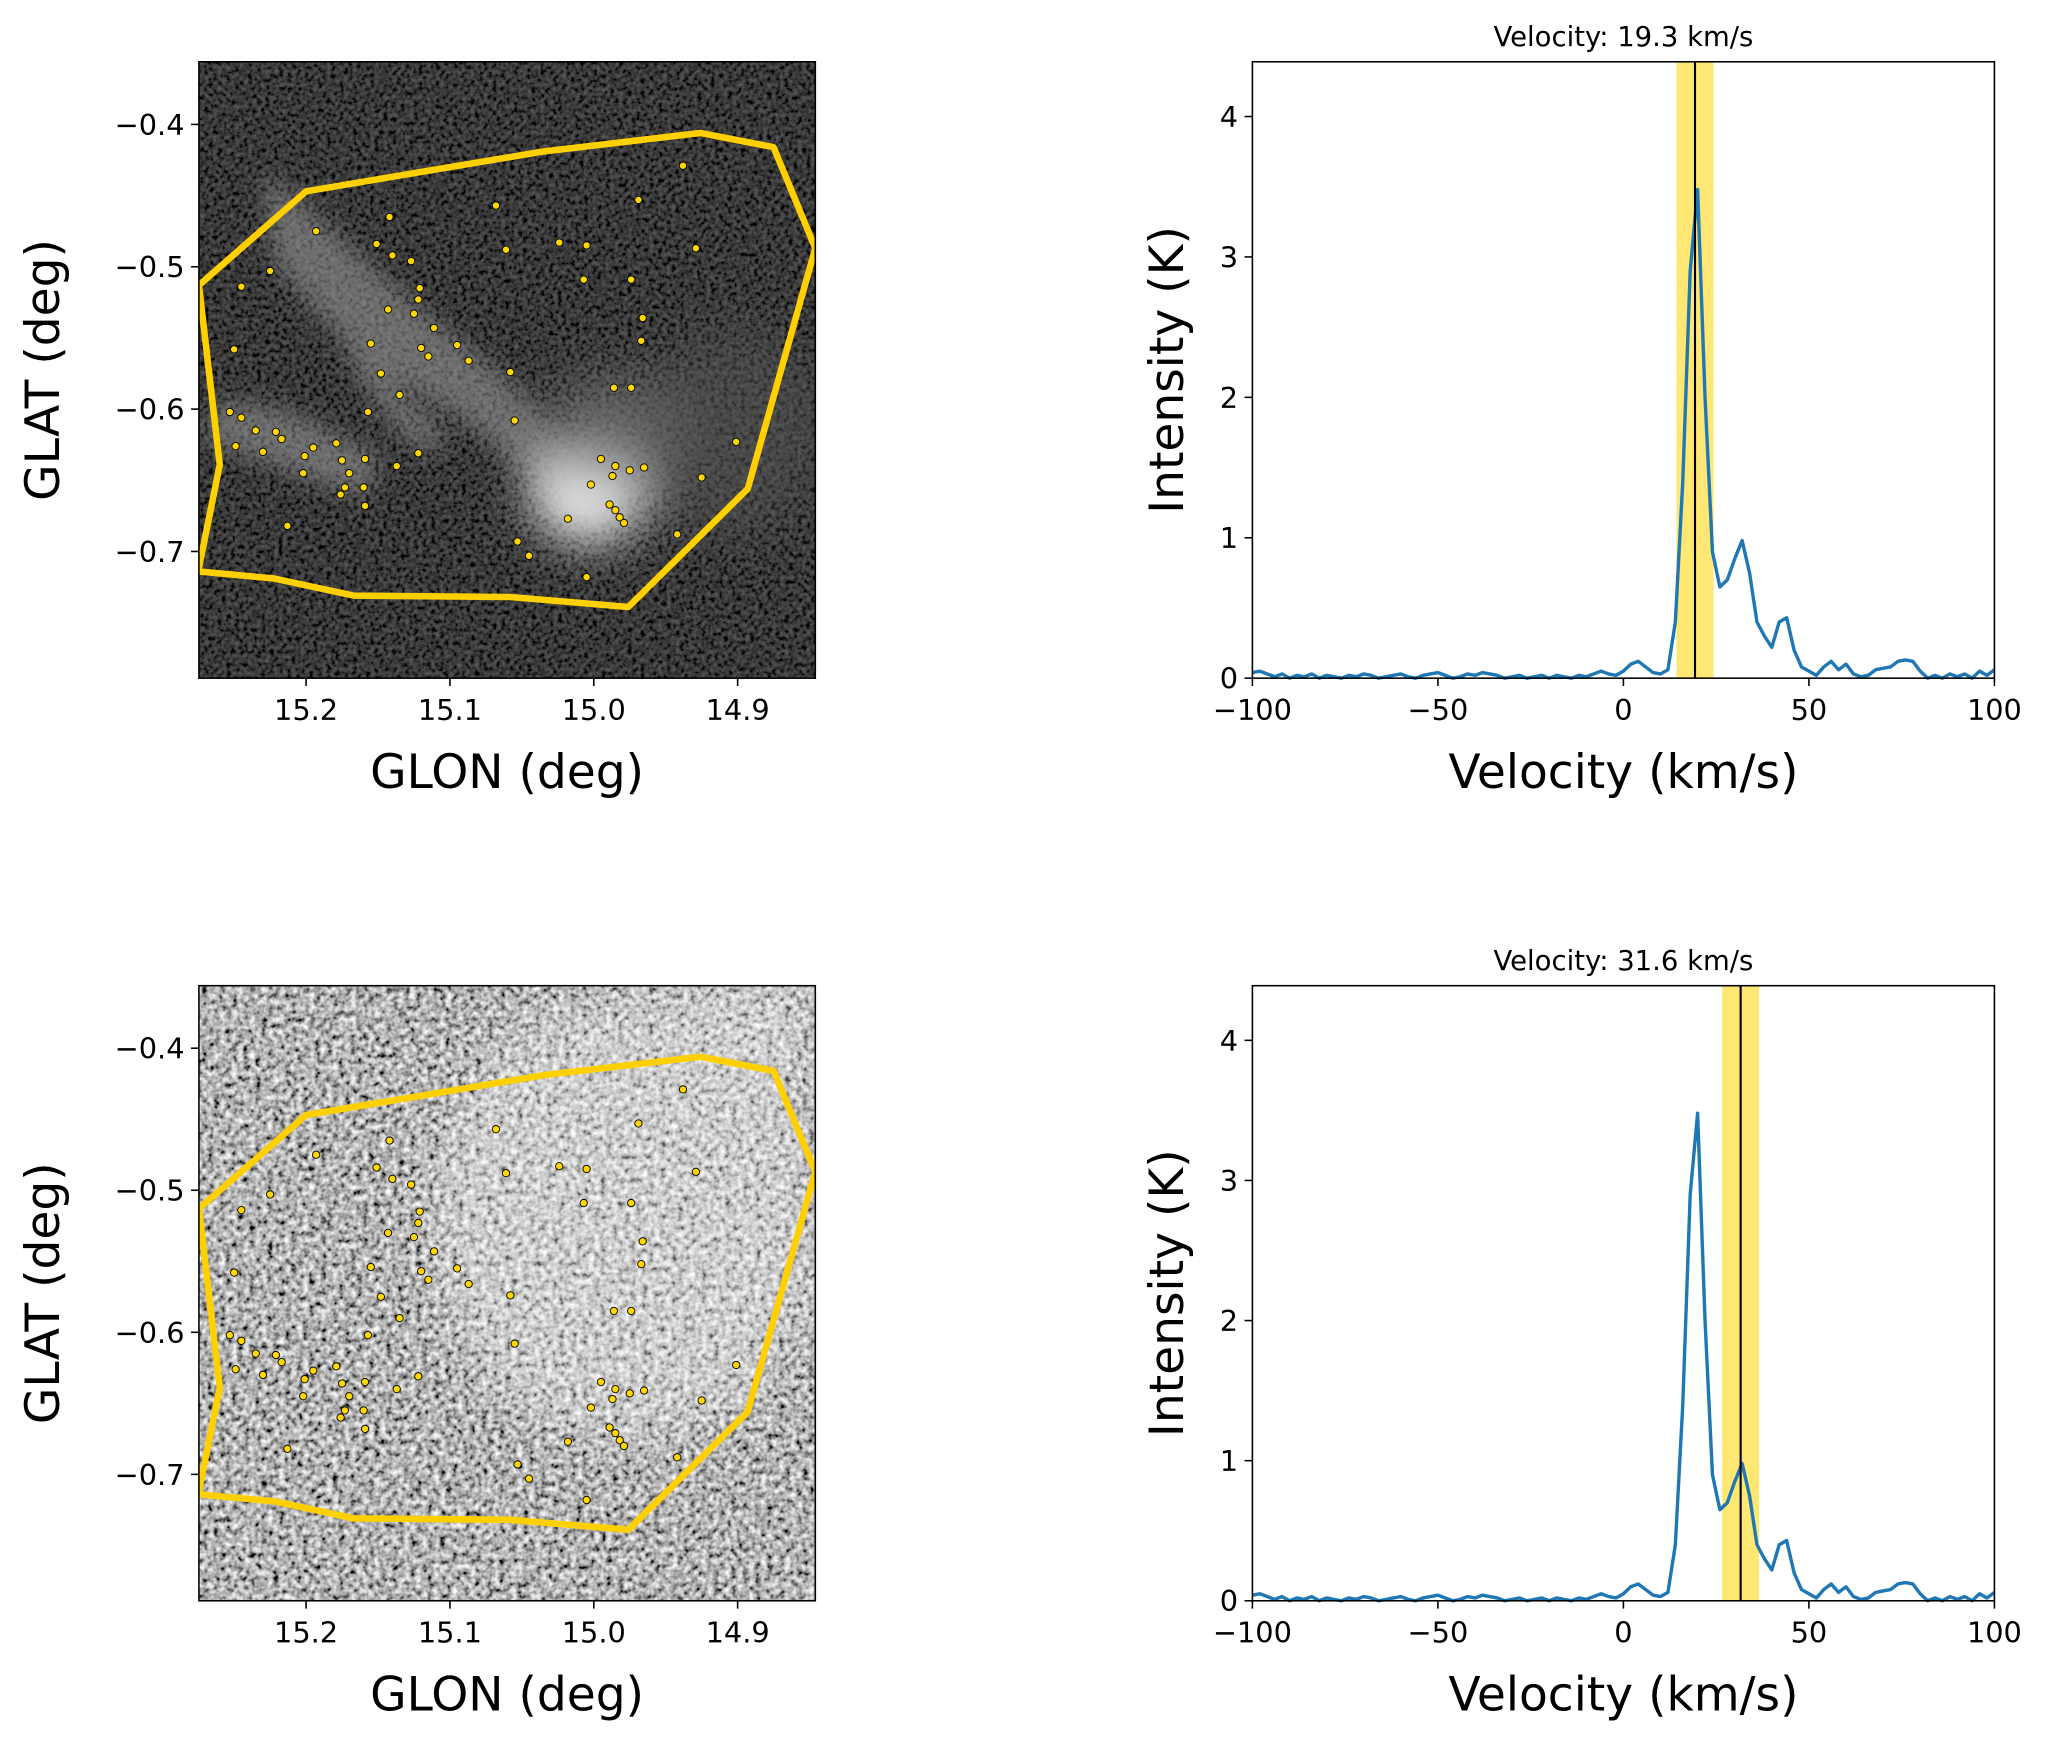 Image resolution: width=2052 pixels, height=1745 pixels. Describe the element at coordinates (507, 370) in the screenshot. I see `region-outline` at that location.